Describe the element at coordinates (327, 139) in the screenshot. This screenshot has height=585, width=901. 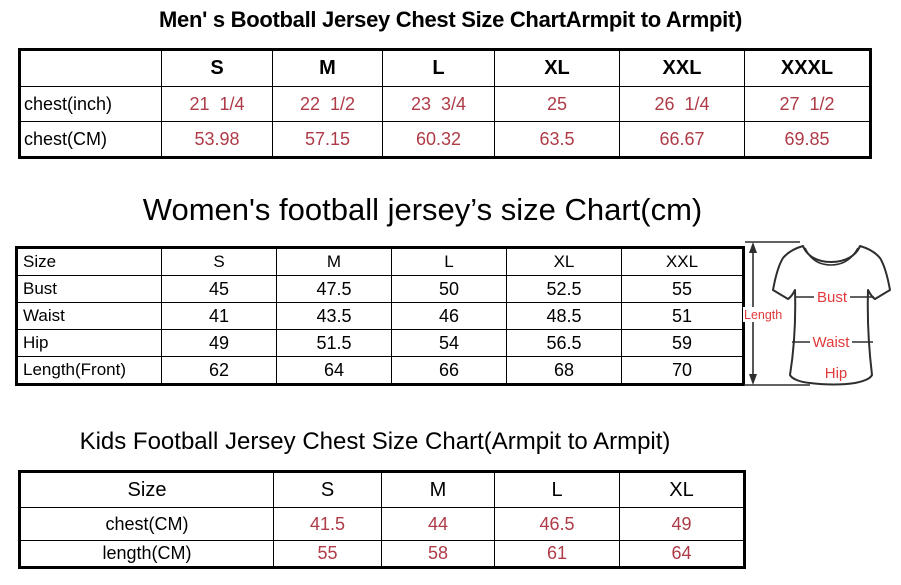
I see `value-cell: 57.15` at that location.